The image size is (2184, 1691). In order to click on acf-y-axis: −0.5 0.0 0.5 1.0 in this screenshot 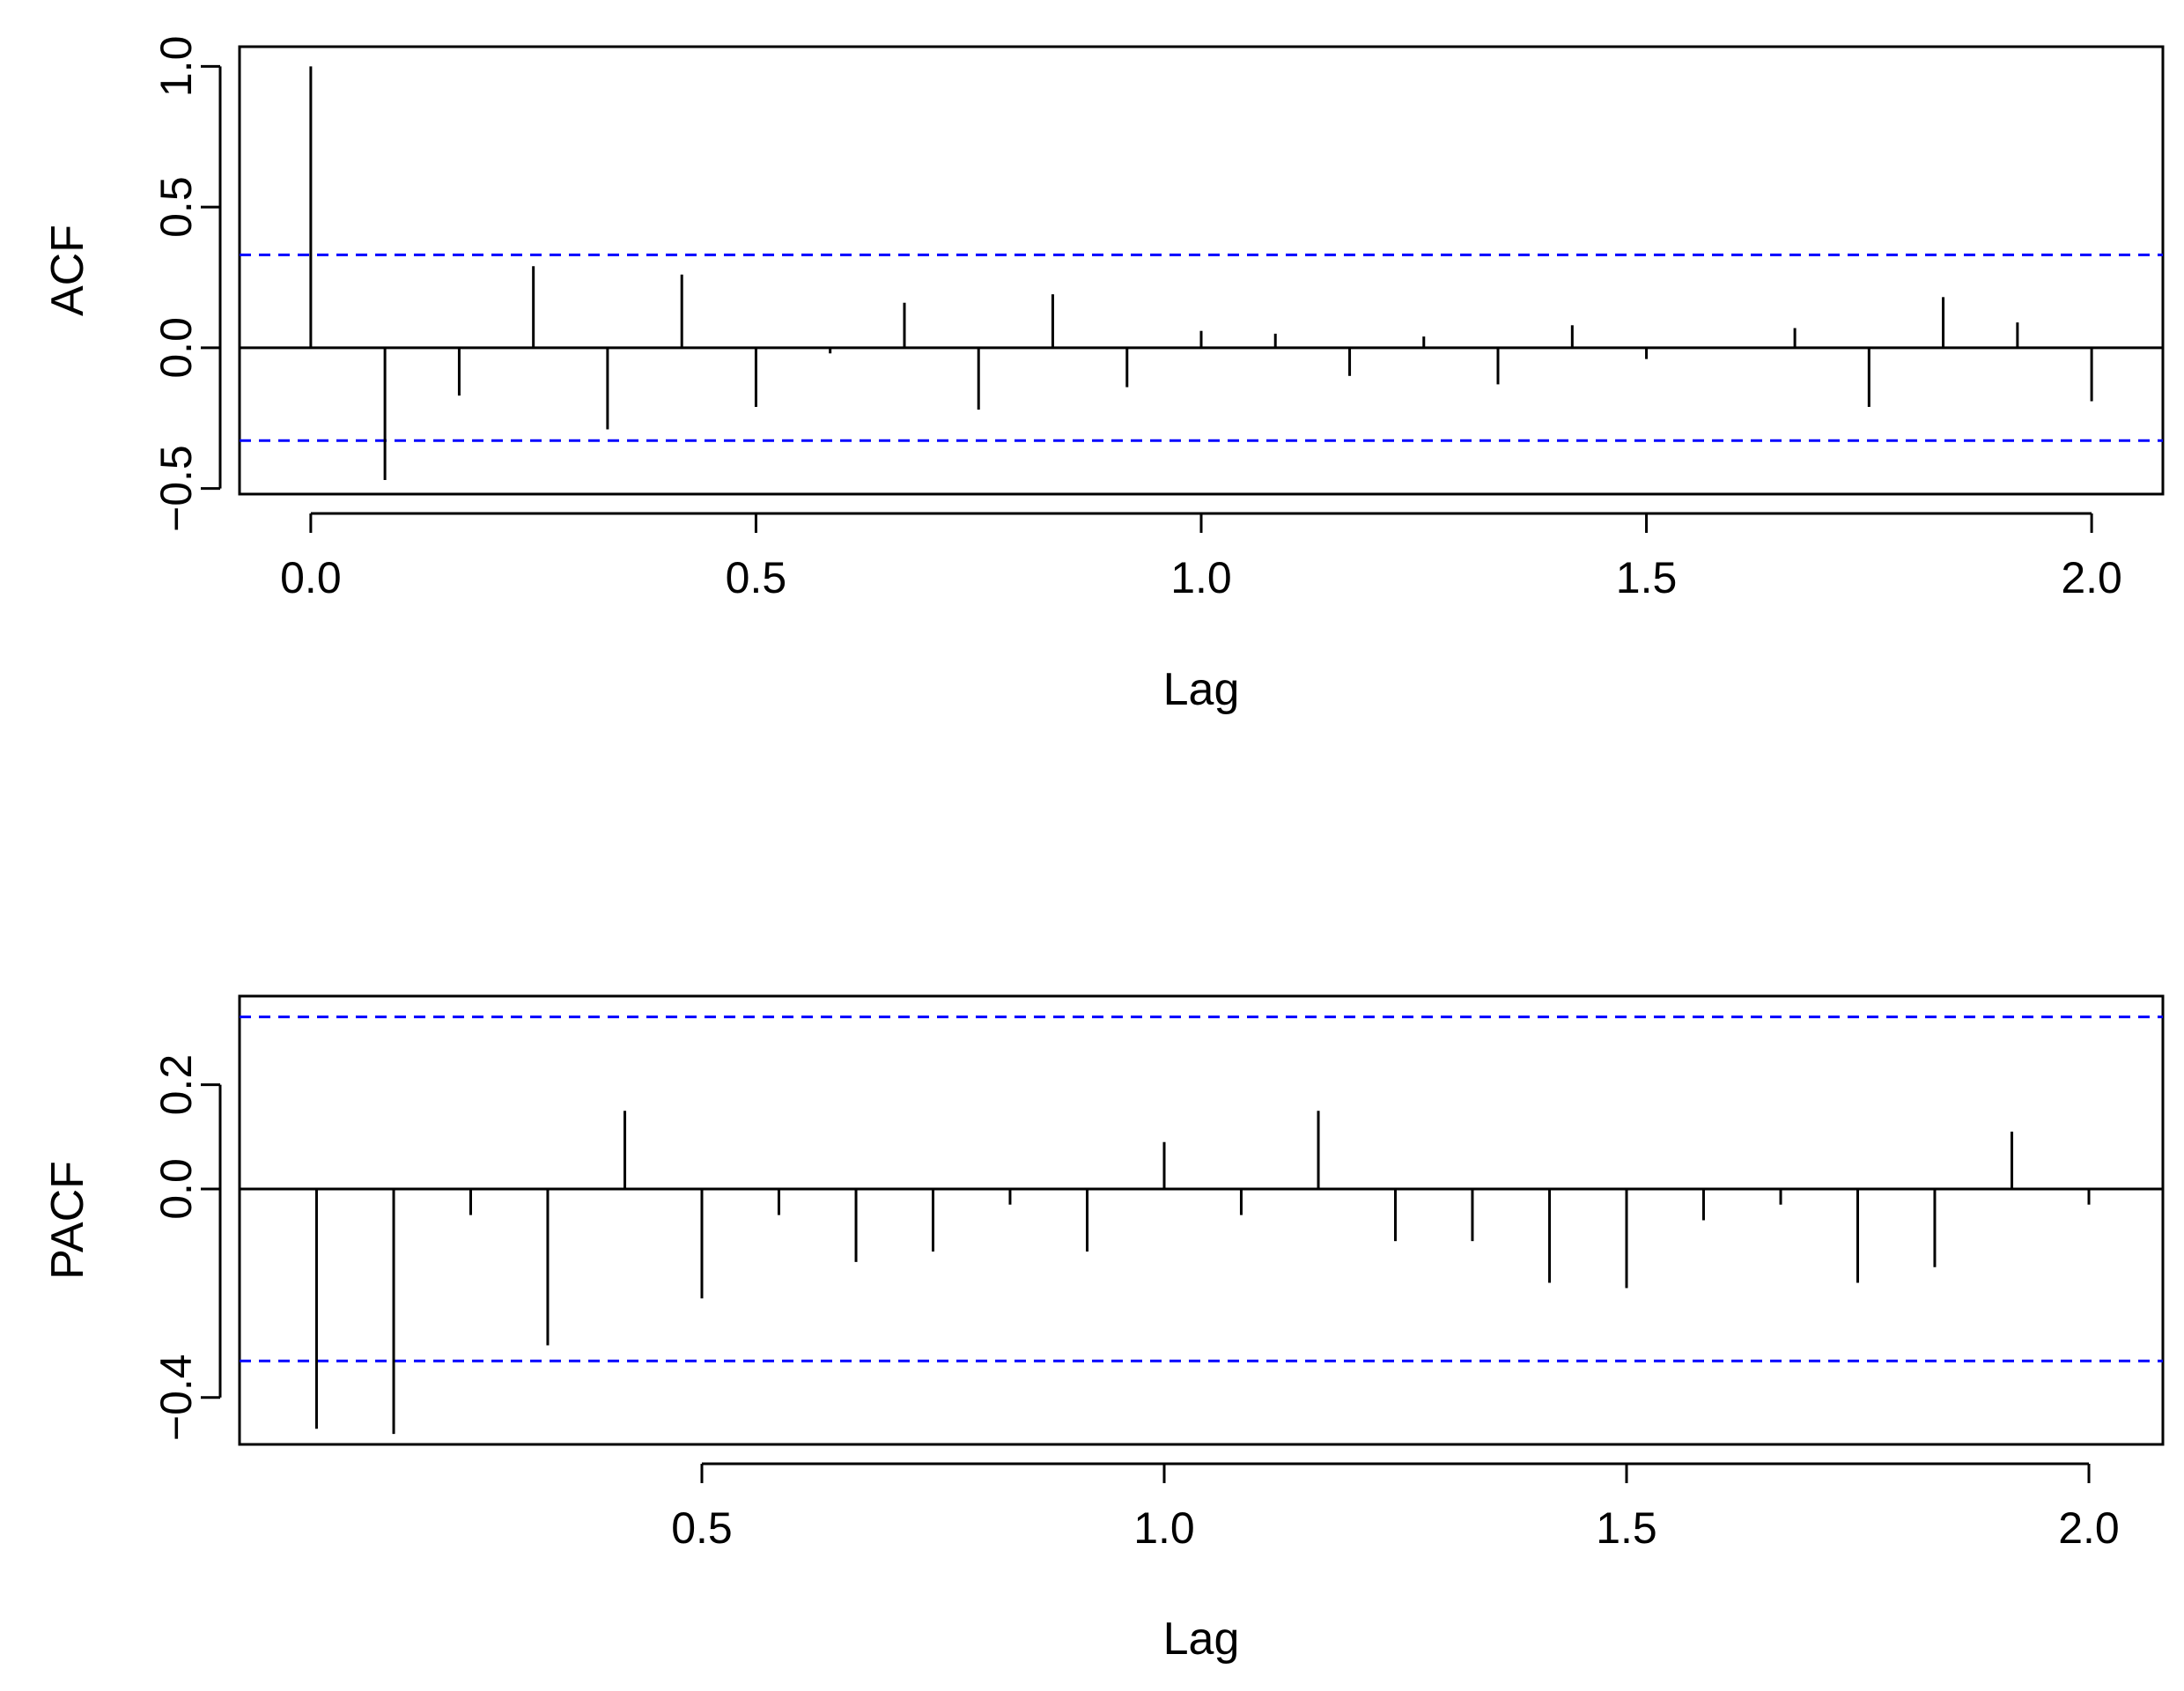, I will do `click(186, 284)`.